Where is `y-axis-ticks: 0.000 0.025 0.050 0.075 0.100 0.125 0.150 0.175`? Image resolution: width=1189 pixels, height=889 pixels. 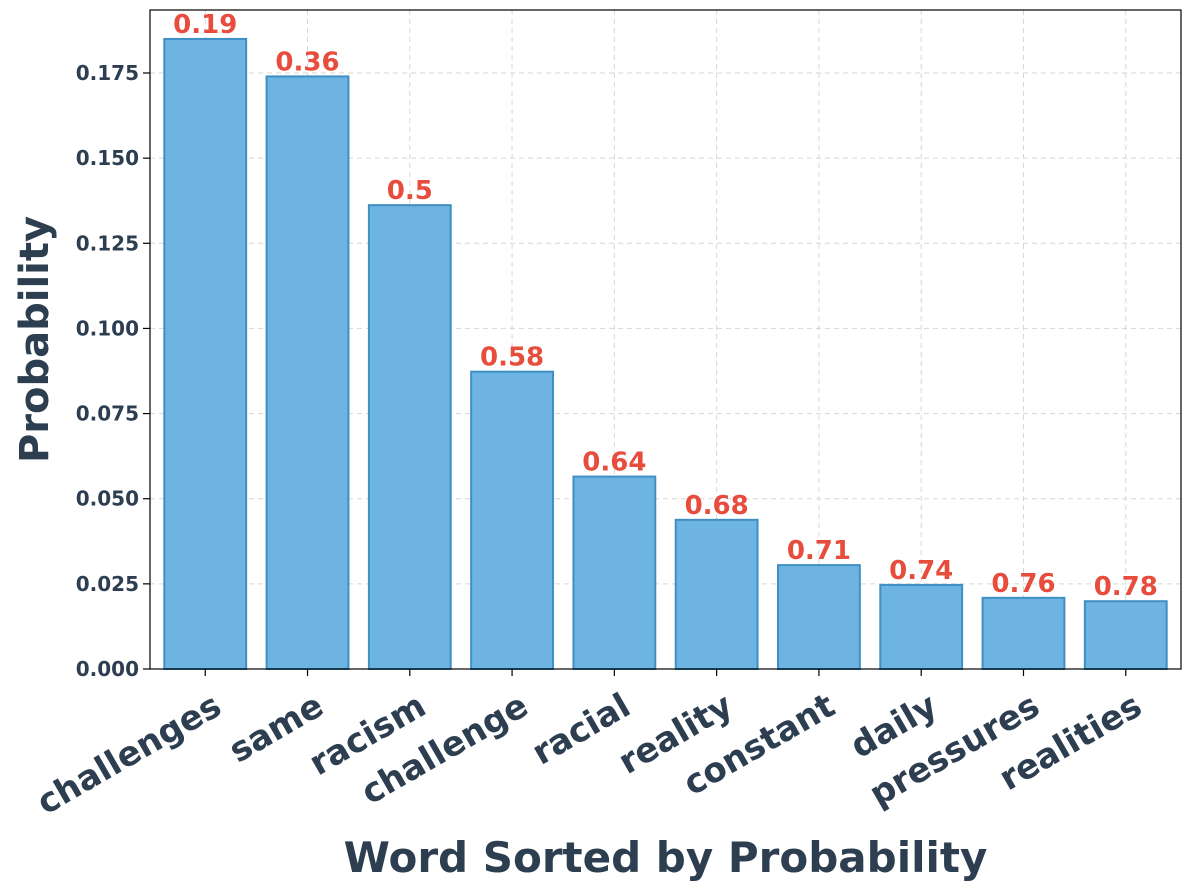 y-axis-ticks: 0.000 0.025 0.050 0.075 0.100 0.125 0.150 0.175 is located at coordinates (113, 371).